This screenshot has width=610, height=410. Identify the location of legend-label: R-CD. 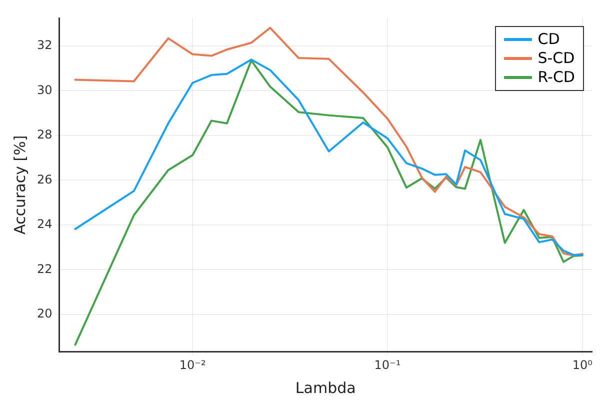
(556, 78).